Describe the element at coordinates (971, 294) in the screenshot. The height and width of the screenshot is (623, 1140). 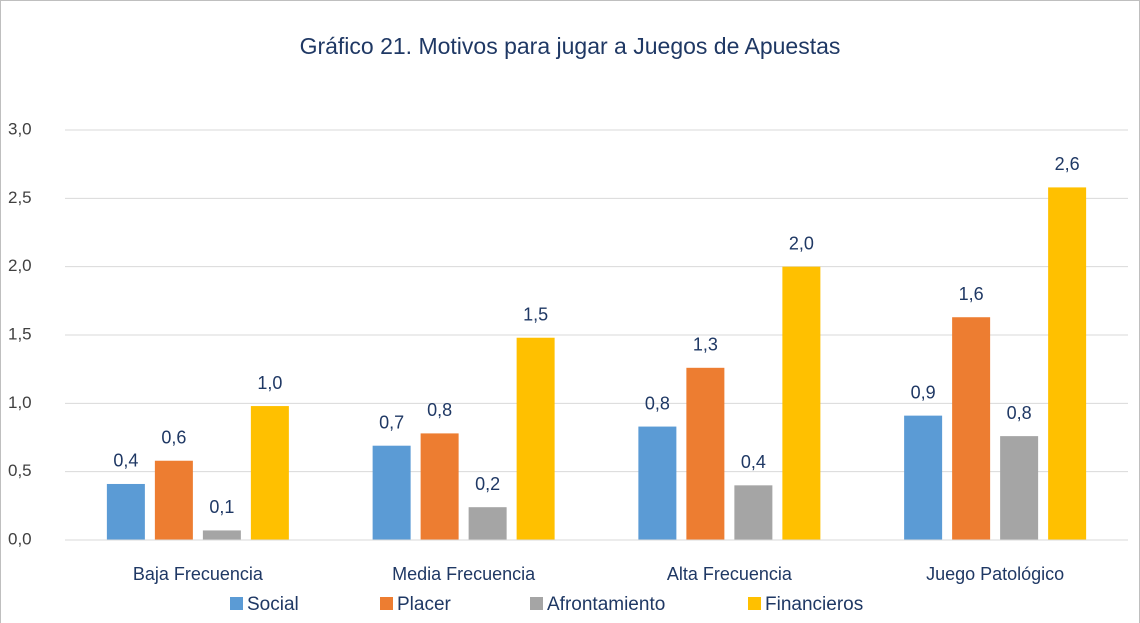
I see `data-label: 1,6` at that location.